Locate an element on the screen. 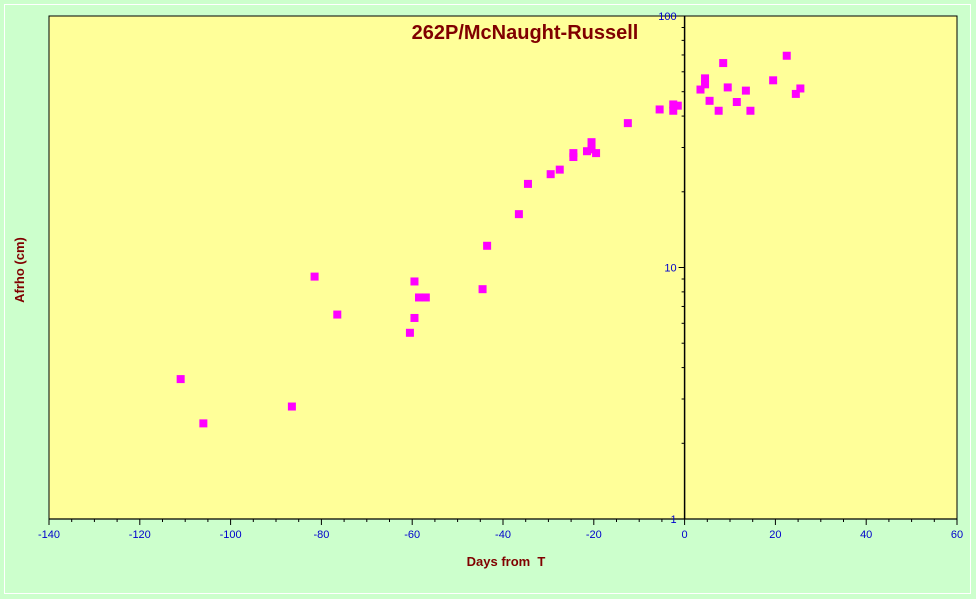 The height and width of the screenshot is (599, 976). chart-title: 262P/McNaught-Russell is located at coordinates (525, 33).